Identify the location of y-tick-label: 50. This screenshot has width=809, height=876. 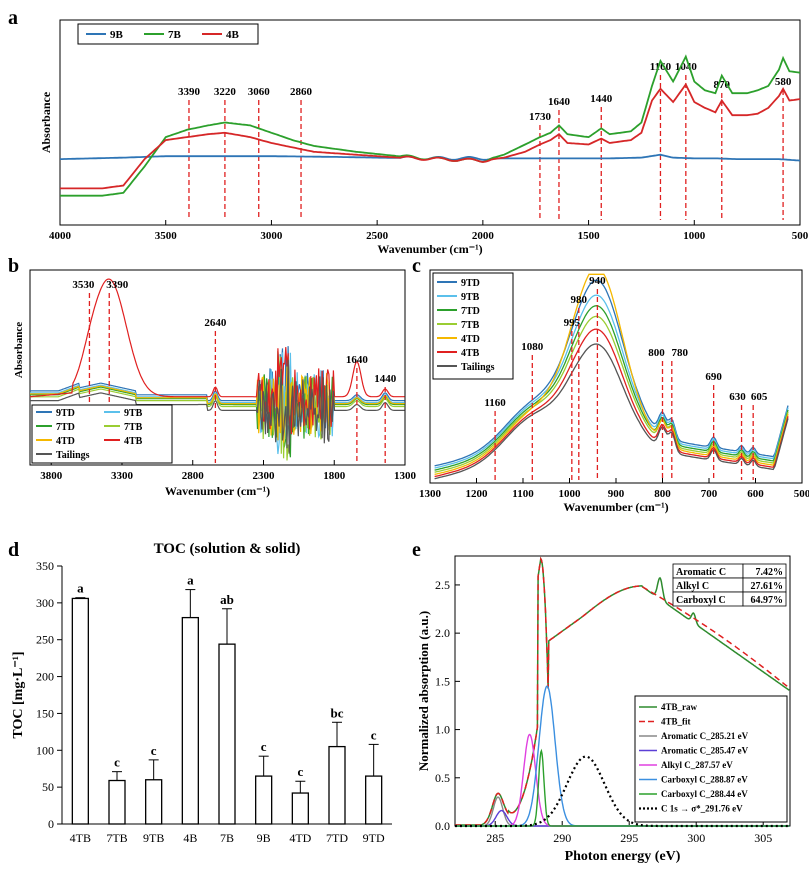
(48, 787).